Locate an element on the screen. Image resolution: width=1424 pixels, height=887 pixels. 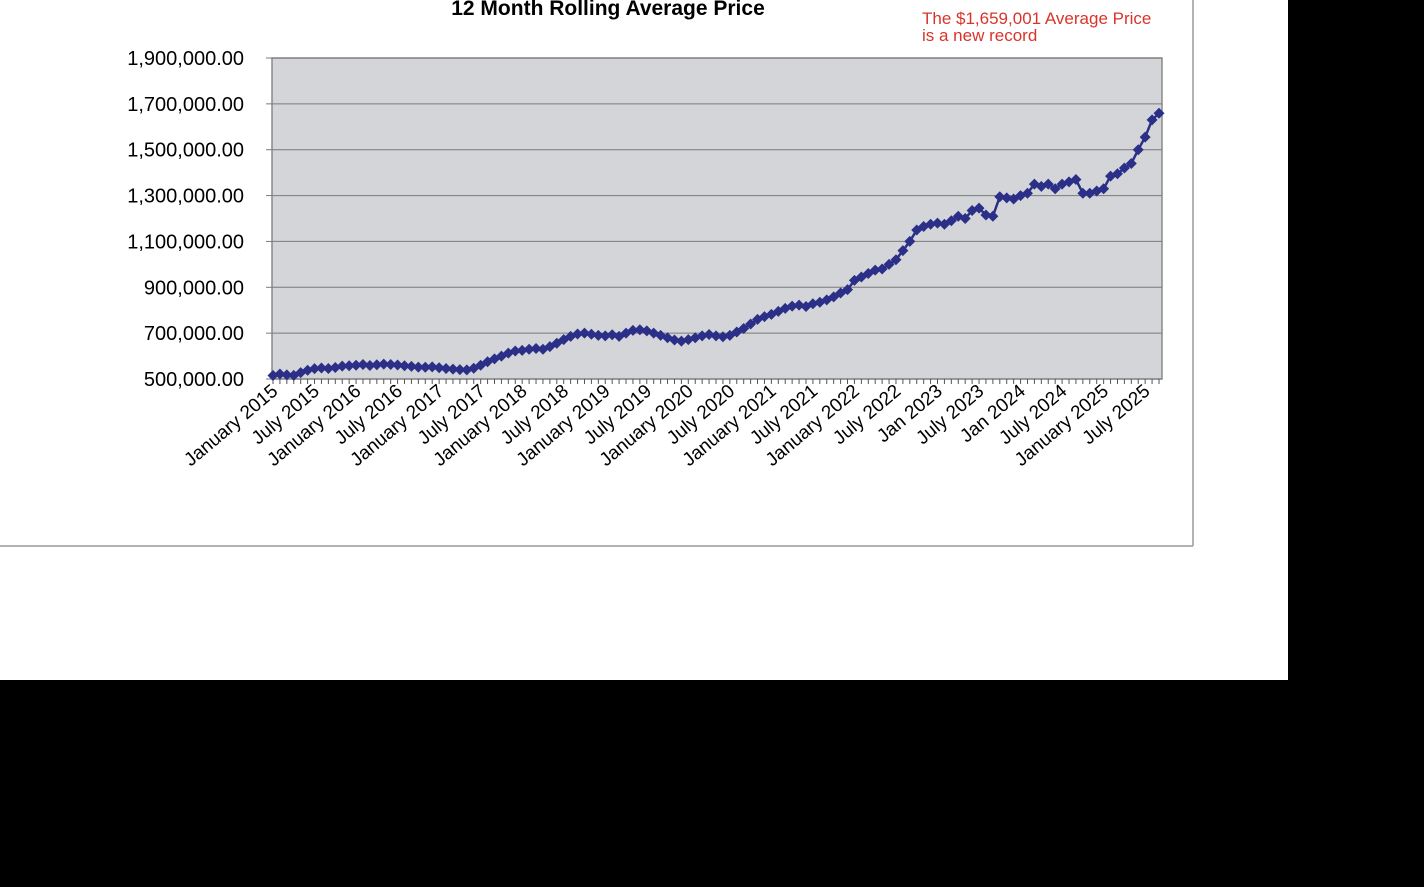
y-tick-label: 900,000.00 is located at coordinates (194, 288).